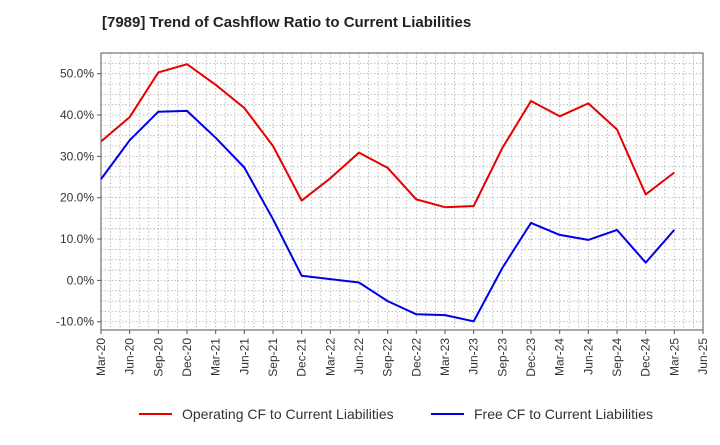 Image resolution: width=720 pixels, height=445 pixels. Describe the element at coordinates (75, 322) in the screenshot. I see `y-tick-label: -10.0%` at that location.